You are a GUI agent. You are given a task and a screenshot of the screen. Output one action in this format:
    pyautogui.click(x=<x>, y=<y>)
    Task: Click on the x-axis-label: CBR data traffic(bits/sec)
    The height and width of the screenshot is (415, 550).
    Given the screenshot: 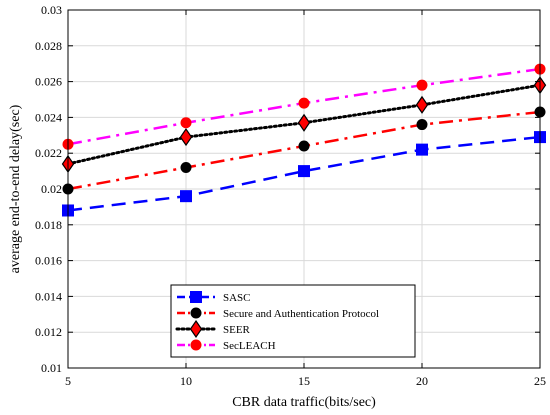 What is the action you would take?
    pyautogui.click(x=304, y=402)
    